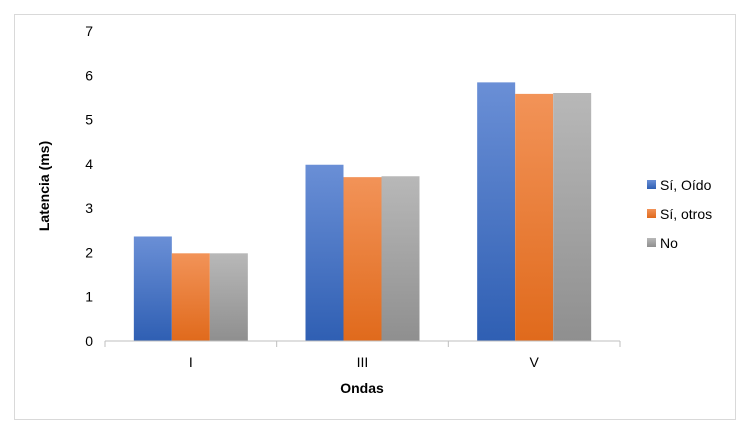  What do you see at coordinates (534, 362) in the screenshot?
I see `x-tick-label: V` at bounding box center [534, 362].